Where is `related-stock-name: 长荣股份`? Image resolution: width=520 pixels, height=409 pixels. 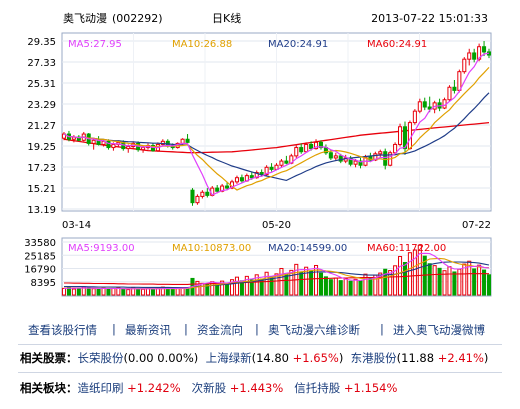
related-stock-name: 长荣股份 is located at coordinates (100, 358).